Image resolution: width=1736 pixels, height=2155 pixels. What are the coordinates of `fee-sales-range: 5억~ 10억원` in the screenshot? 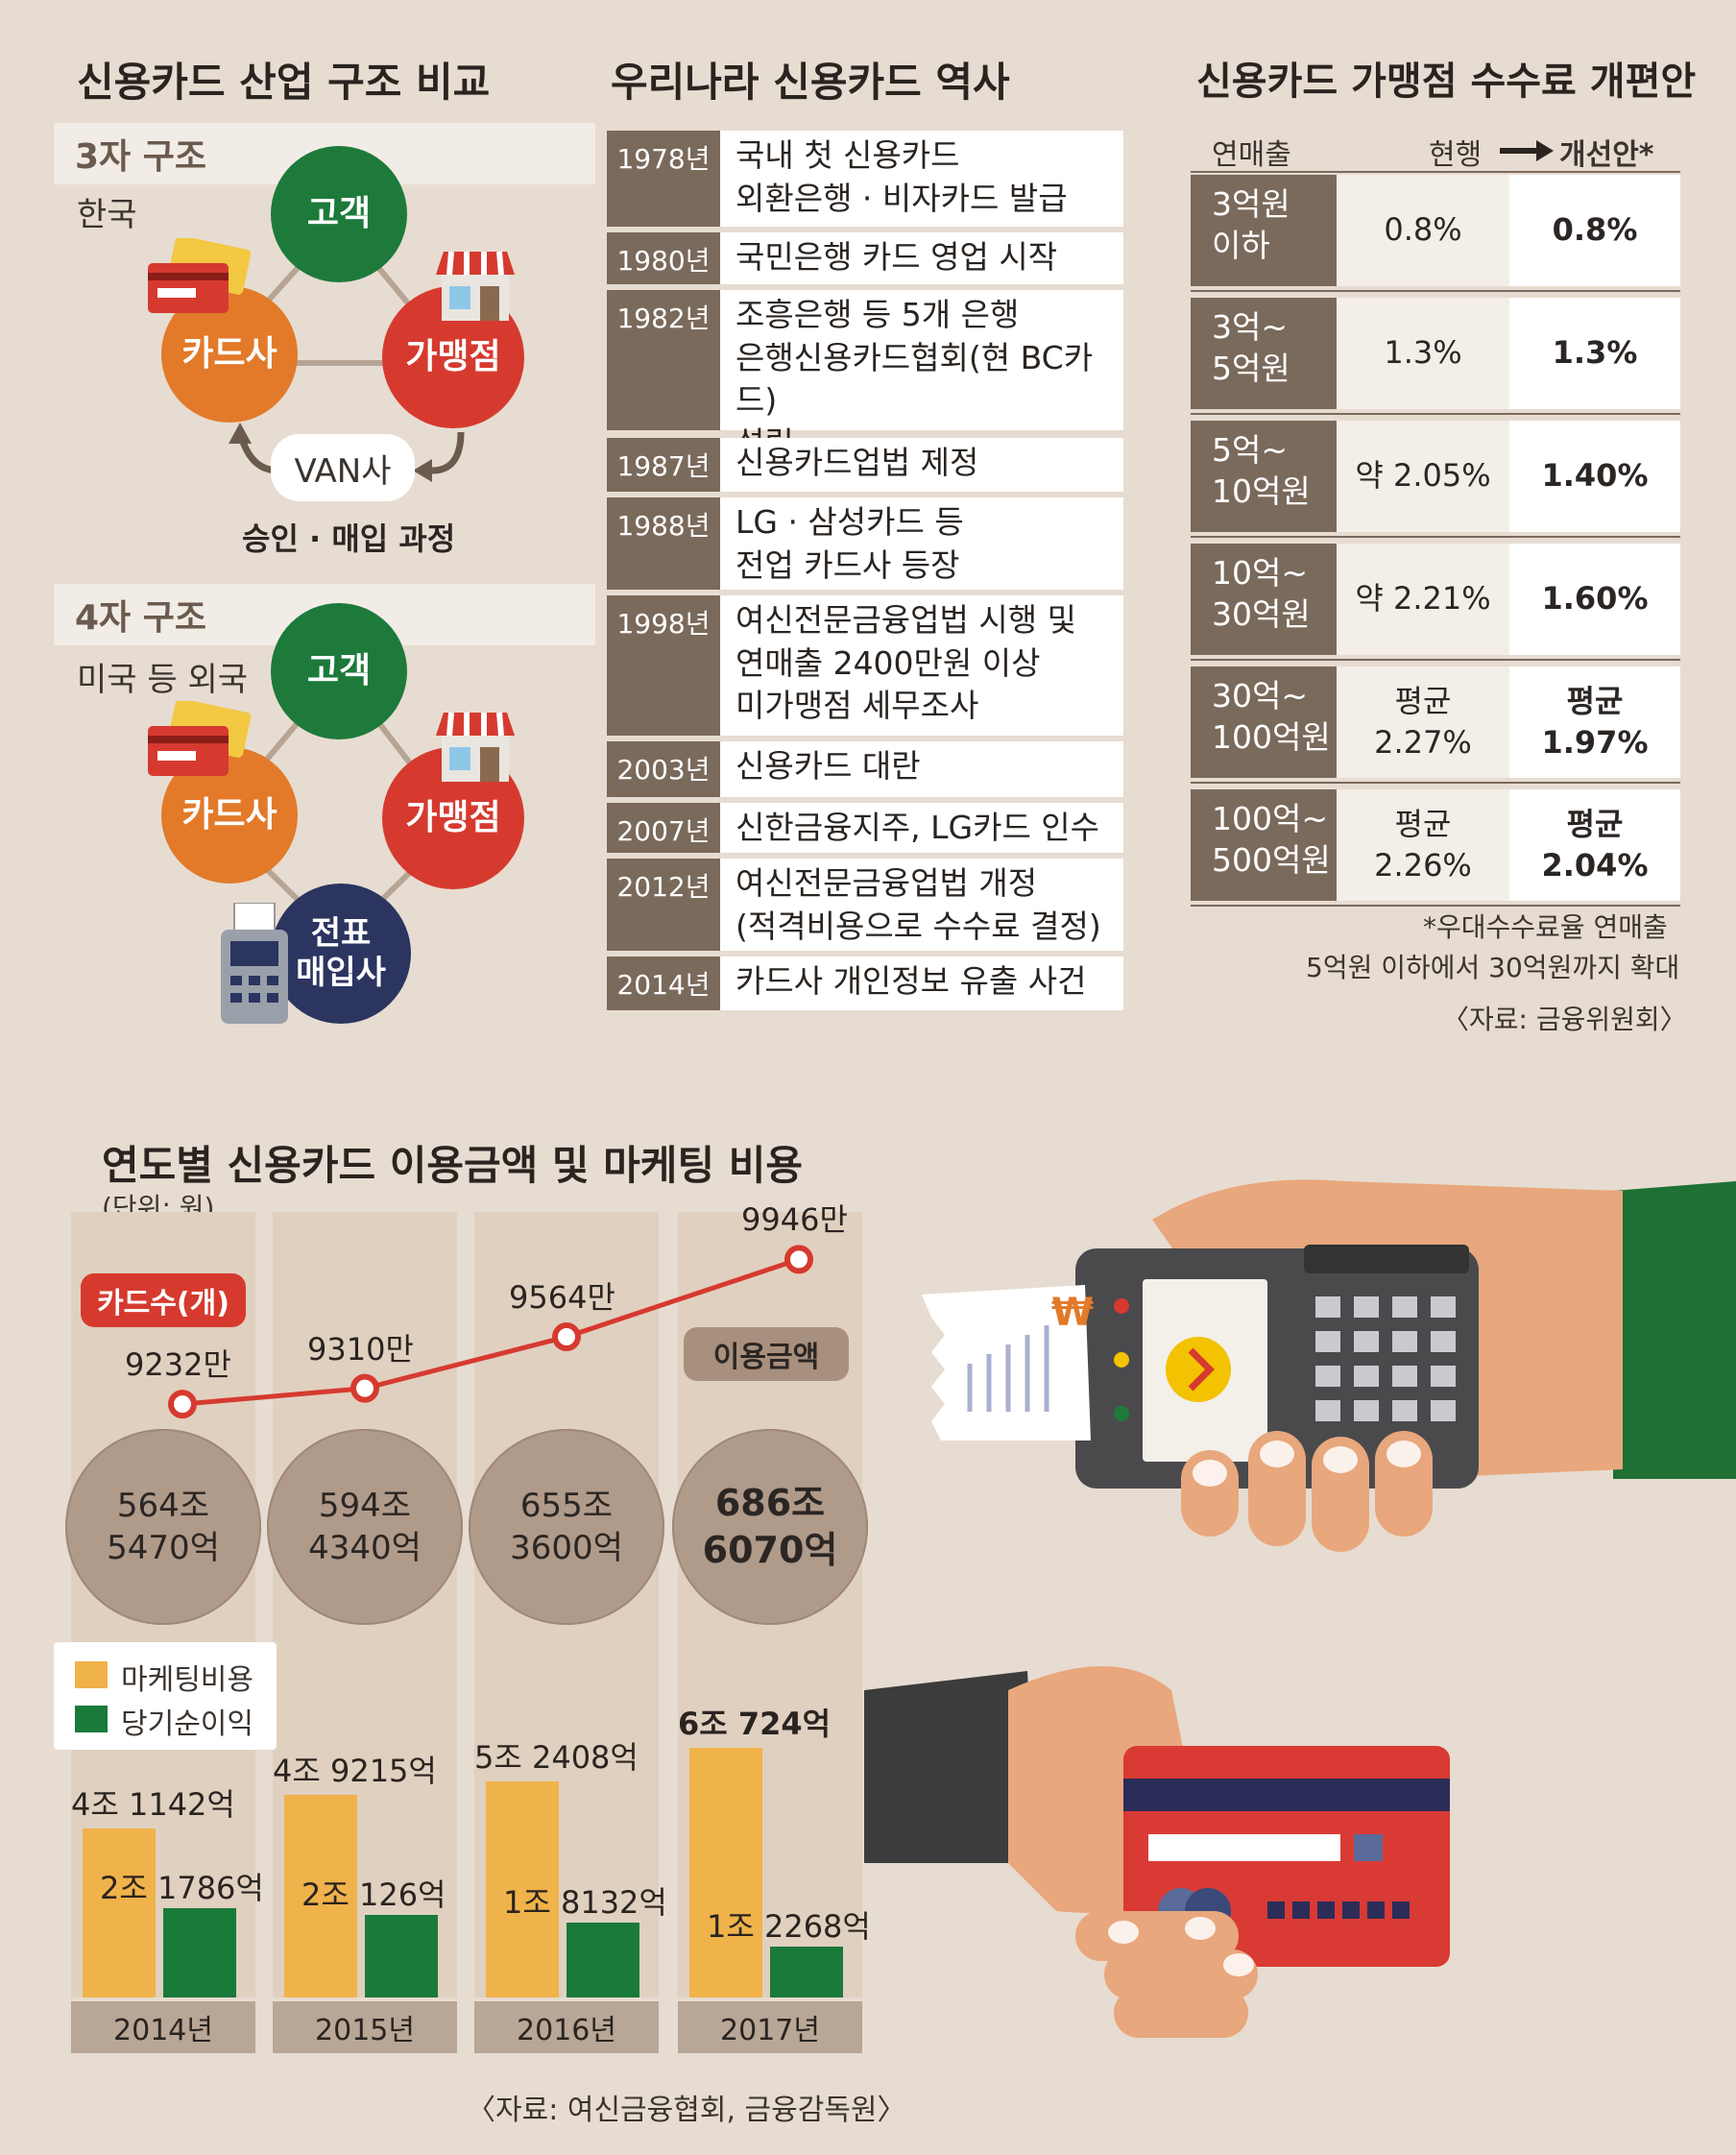 It's located at (1264, 476).